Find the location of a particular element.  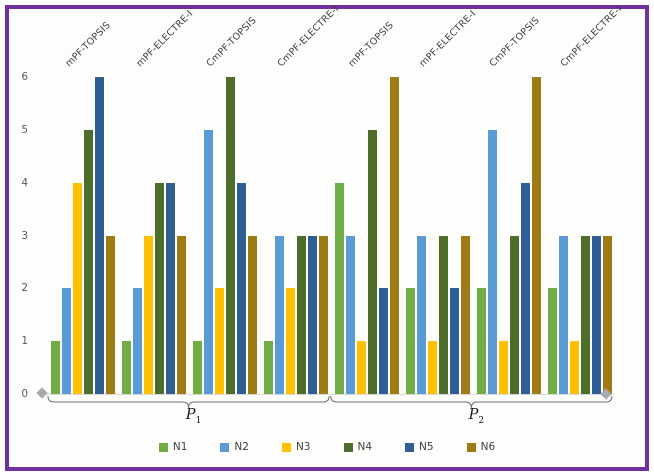

bar-N2-group5 is located at coordinates (421, 315).